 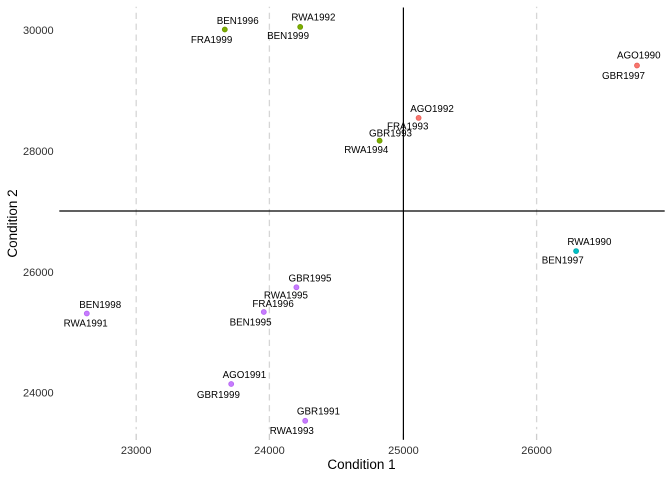 What do you see at coordinates (623, 76) in the screenshot?
I see `svg-text: GBR1997` at bounding box center [623, 76].